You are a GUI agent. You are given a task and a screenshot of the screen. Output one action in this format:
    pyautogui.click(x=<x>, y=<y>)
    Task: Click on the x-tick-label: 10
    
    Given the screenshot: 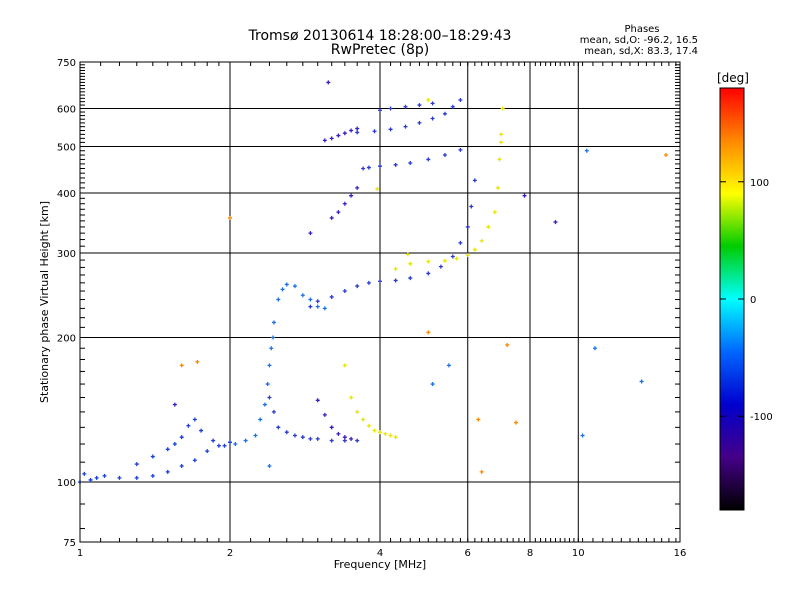 What is the action you would take?
    pyautogui.click(x=578, y=553)
    